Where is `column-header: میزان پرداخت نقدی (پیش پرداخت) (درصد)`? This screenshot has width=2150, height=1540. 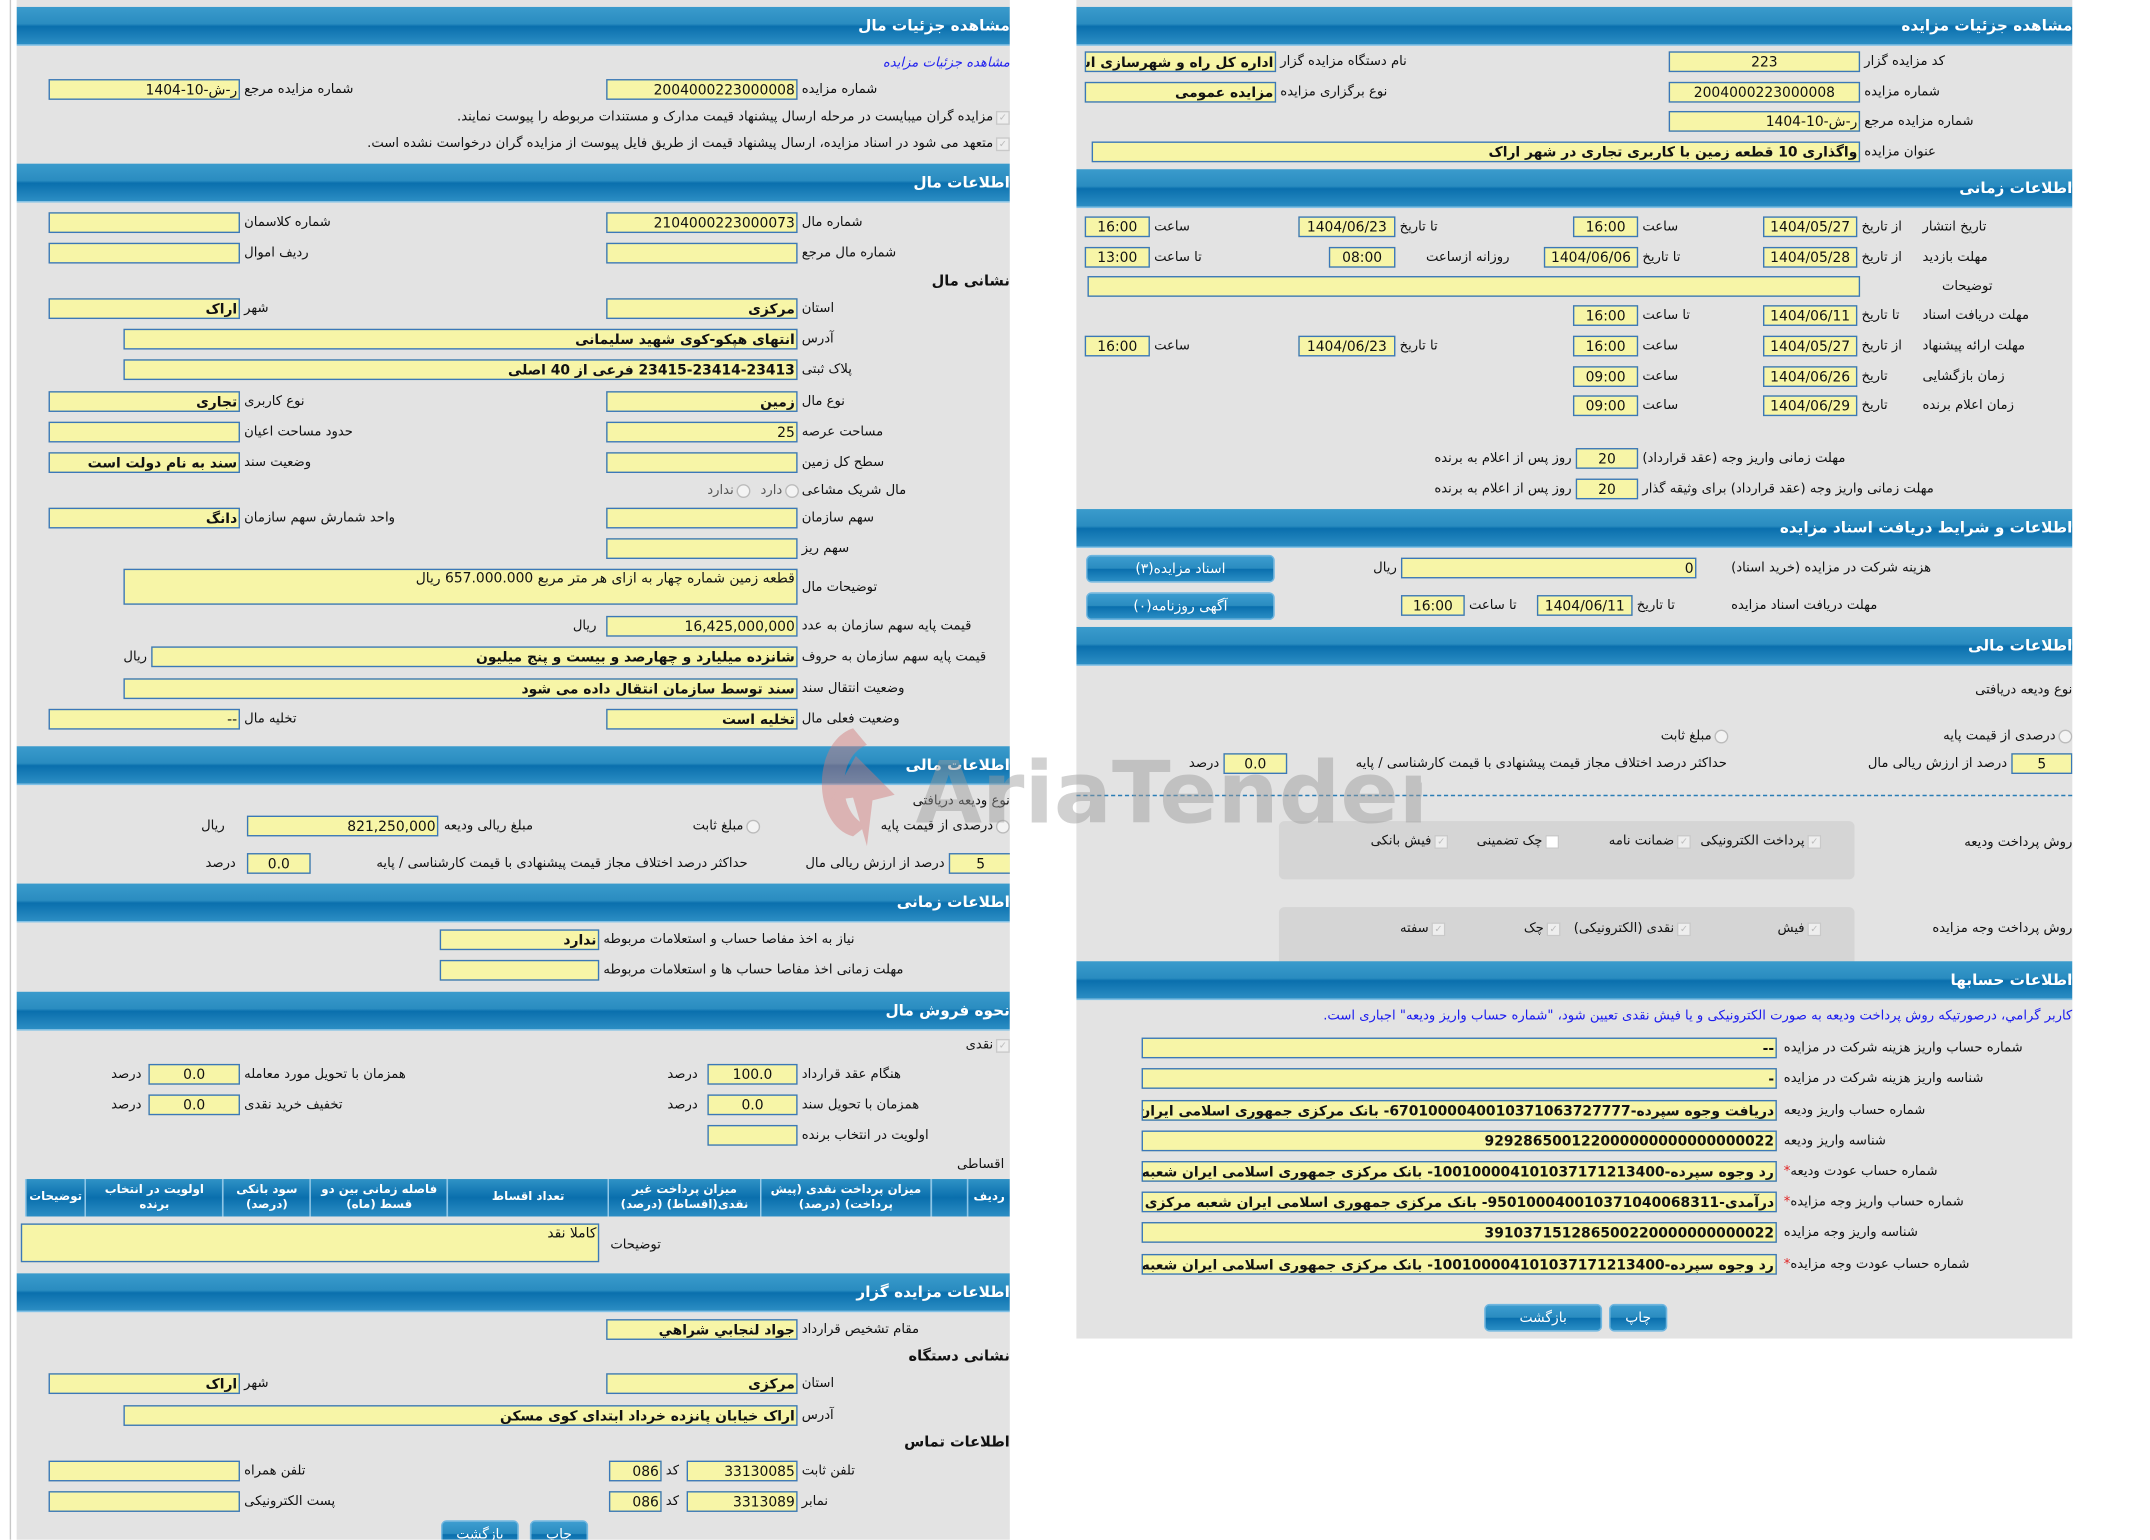
column-header: میزان پرداخت نقدی (پیش پرداخت) (درصد) is located at coordinates (845, 1198).